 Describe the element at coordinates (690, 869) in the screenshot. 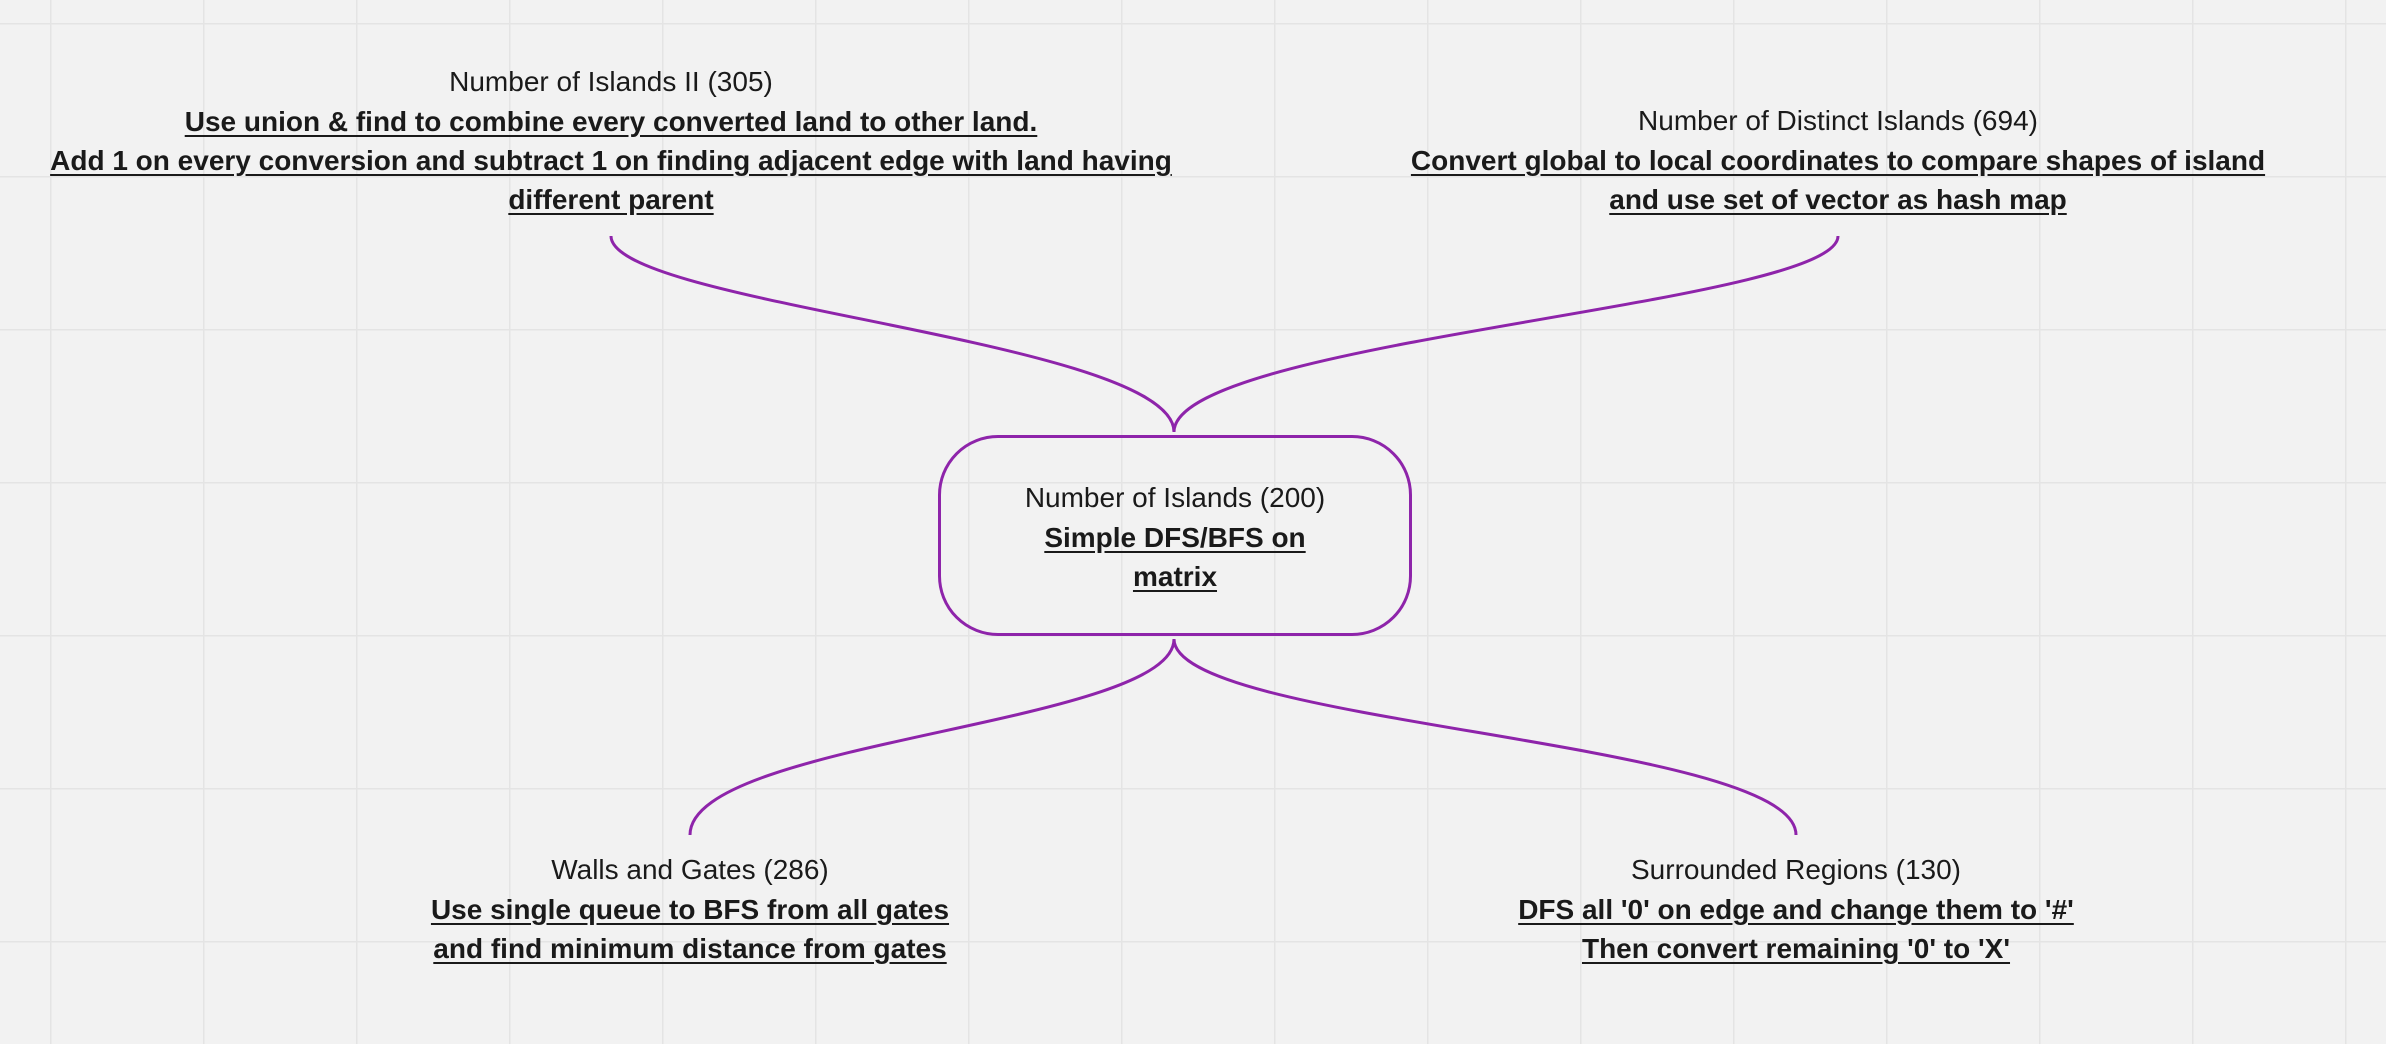

I see `node-title: Walls and Gates (286)` at that location.